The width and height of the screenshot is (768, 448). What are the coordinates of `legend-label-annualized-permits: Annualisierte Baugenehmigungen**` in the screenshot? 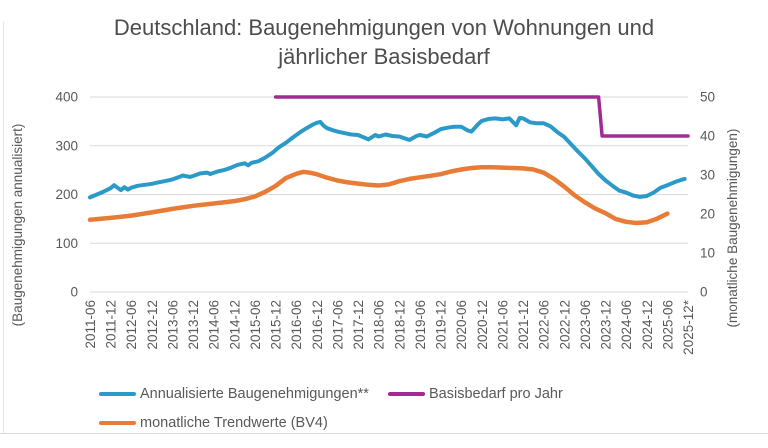 It's located at (254, 394).